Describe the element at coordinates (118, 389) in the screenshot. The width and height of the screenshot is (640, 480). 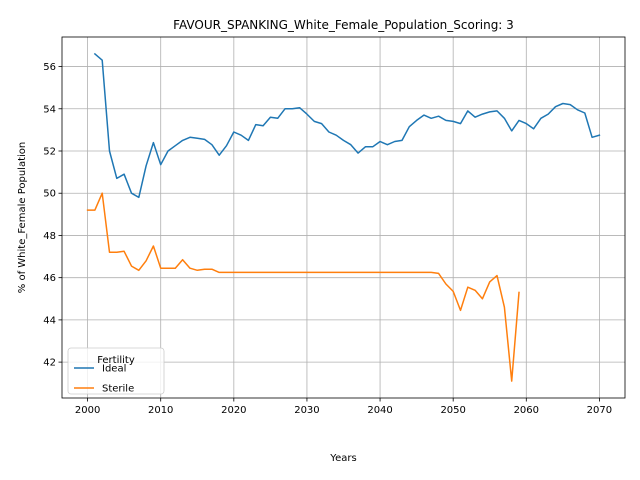
I see `legend-label-sterile: Sterile` at that location.